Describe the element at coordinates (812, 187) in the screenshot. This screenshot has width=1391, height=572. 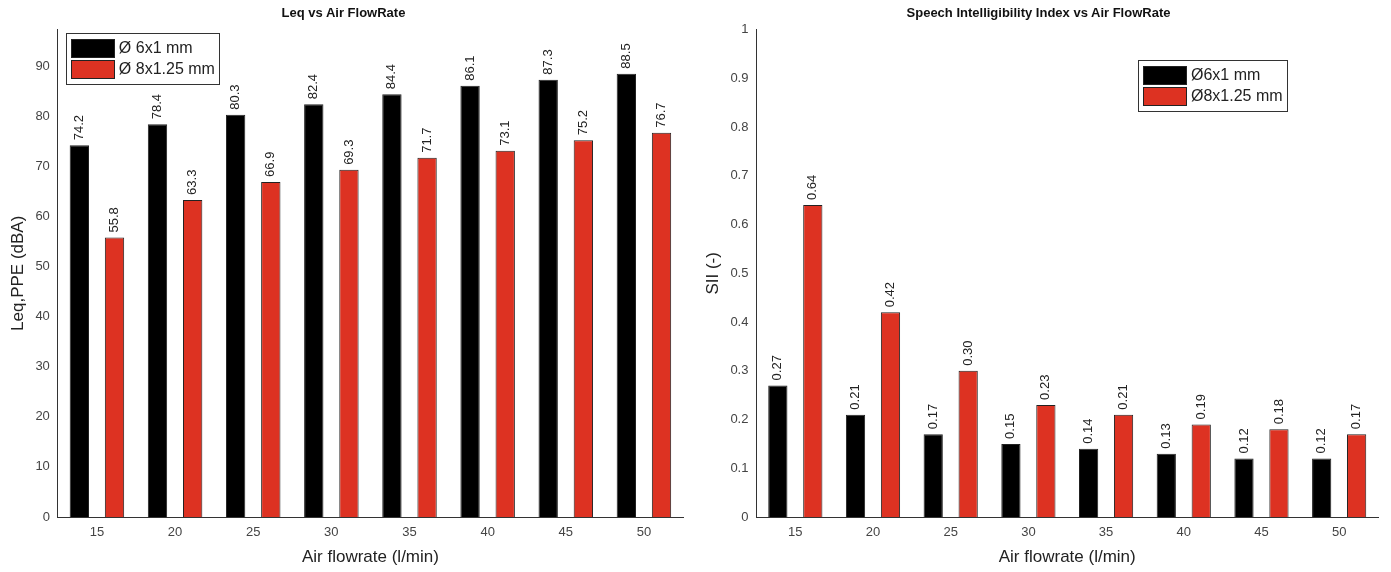
I see `data-label: 0.64` at that location.